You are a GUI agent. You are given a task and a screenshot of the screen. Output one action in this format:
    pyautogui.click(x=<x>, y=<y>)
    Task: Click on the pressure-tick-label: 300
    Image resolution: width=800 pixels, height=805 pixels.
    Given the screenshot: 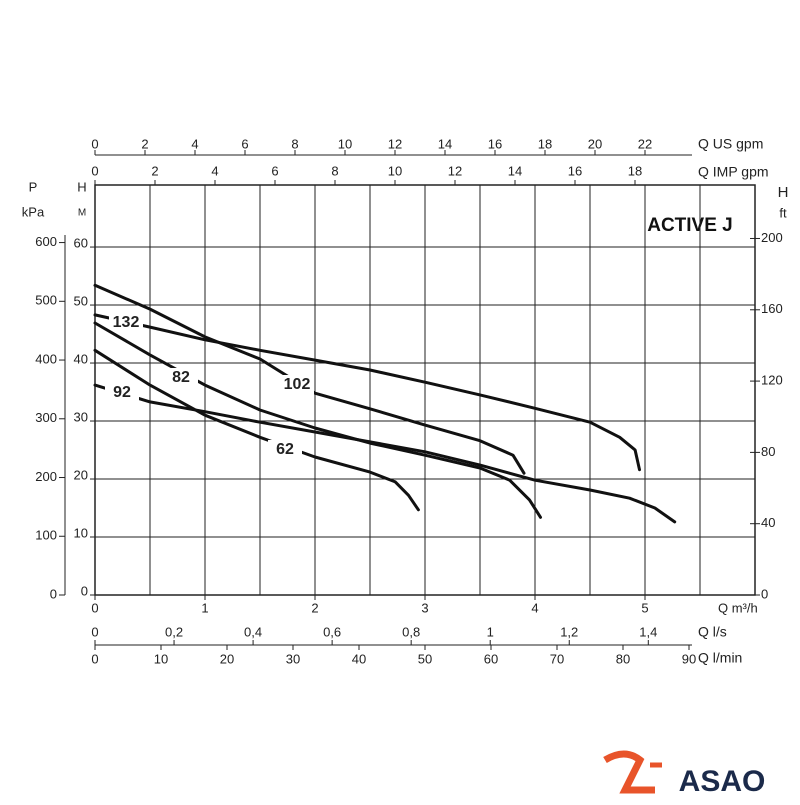 What is the action you would take?
    pyautogui.click(x=46, y=417)
    